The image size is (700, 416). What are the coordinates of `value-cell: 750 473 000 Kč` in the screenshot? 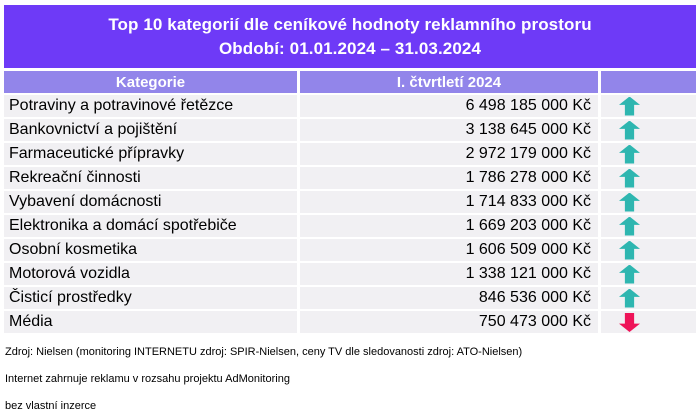 It's located at (449, 322).